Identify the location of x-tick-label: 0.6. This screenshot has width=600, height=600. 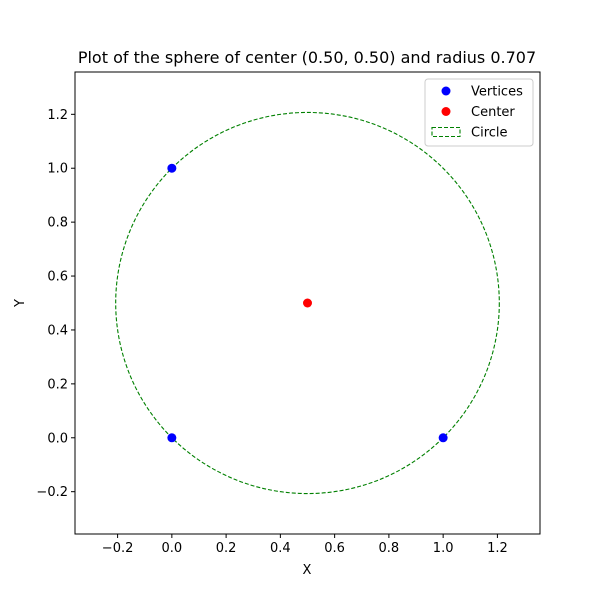
(334, 548).